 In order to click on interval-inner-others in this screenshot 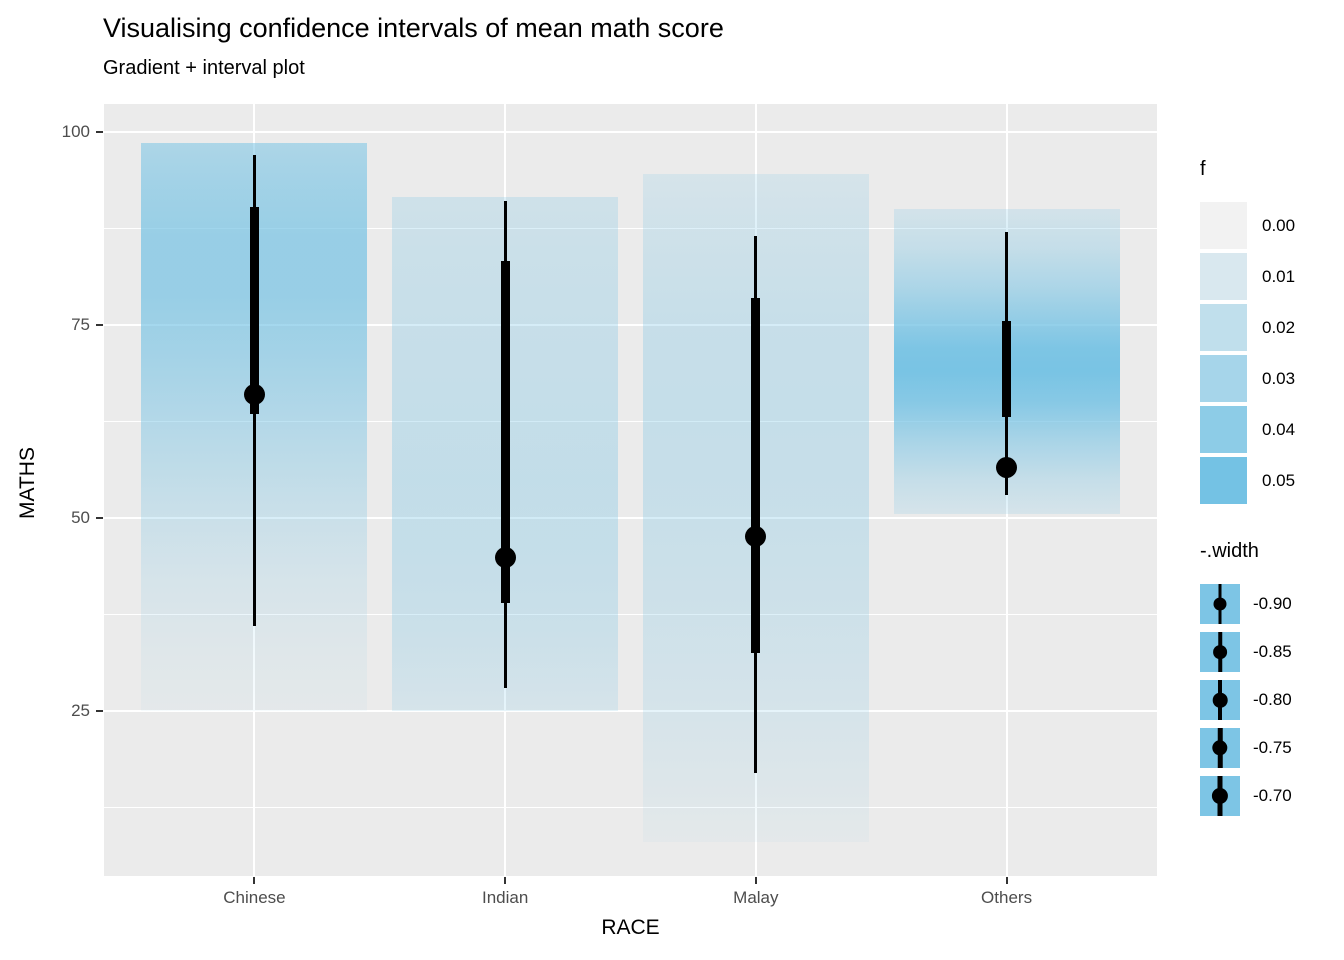, I will do `click(1007, 369)`.